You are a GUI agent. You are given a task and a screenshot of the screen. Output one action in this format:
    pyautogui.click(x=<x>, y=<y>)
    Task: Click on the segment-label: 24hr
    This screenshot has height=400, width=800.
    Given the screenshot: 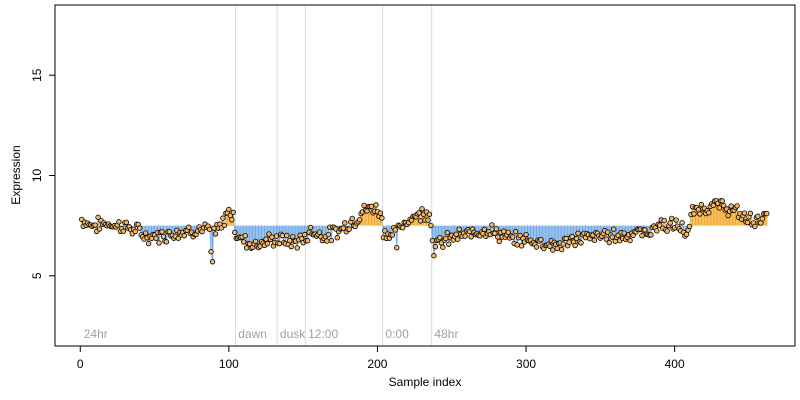 What is the action you would take?
    pyautogui.click(x=96, y=334)
    